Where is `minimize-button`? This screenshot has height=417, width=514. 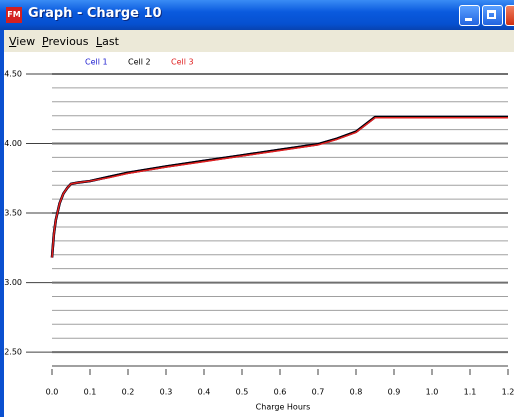 minimize-button is located at coordinates (469, 15).